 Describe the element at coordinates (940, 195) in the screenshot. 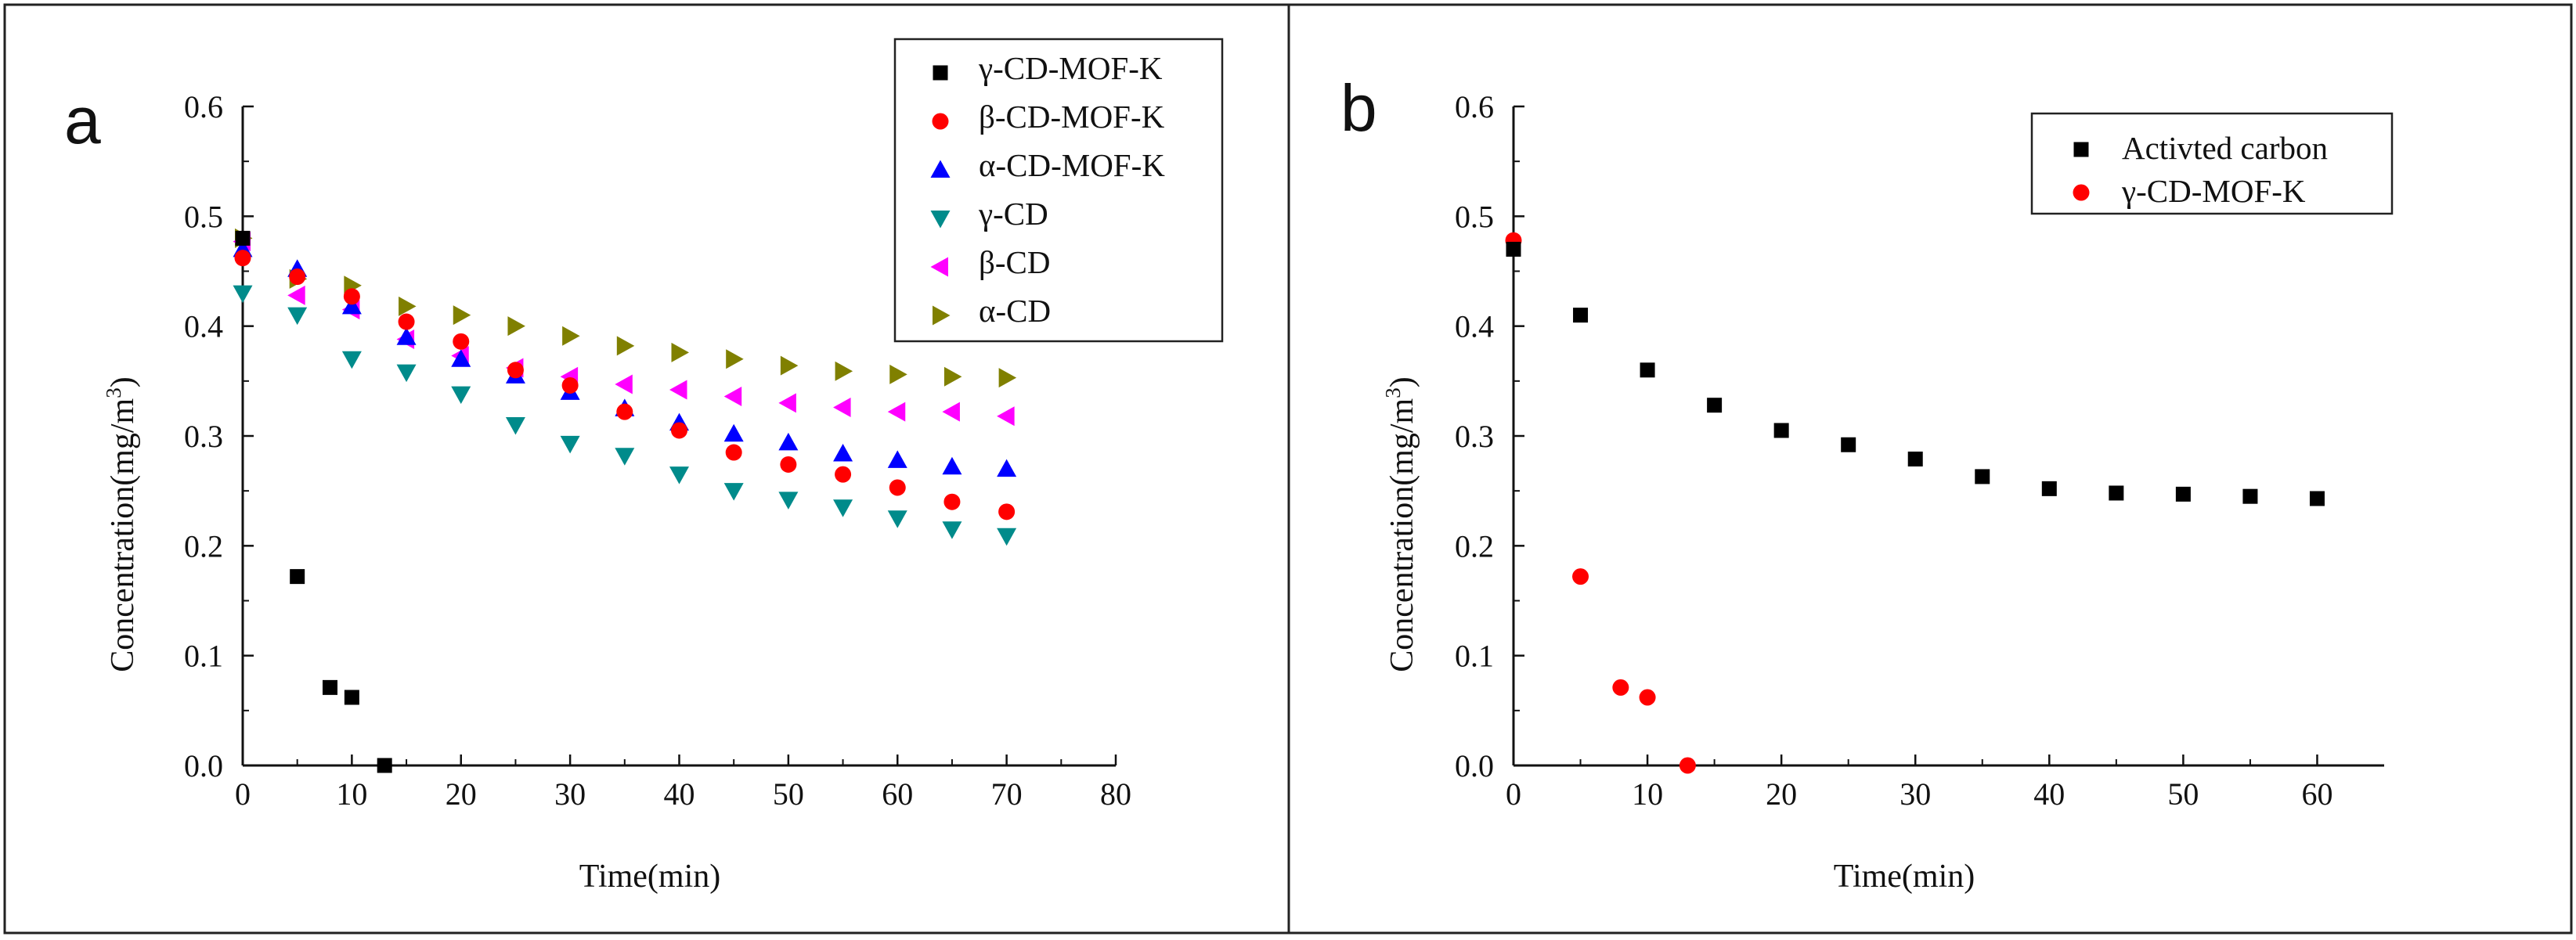

I see `panel-a-legend-markers` at that location.